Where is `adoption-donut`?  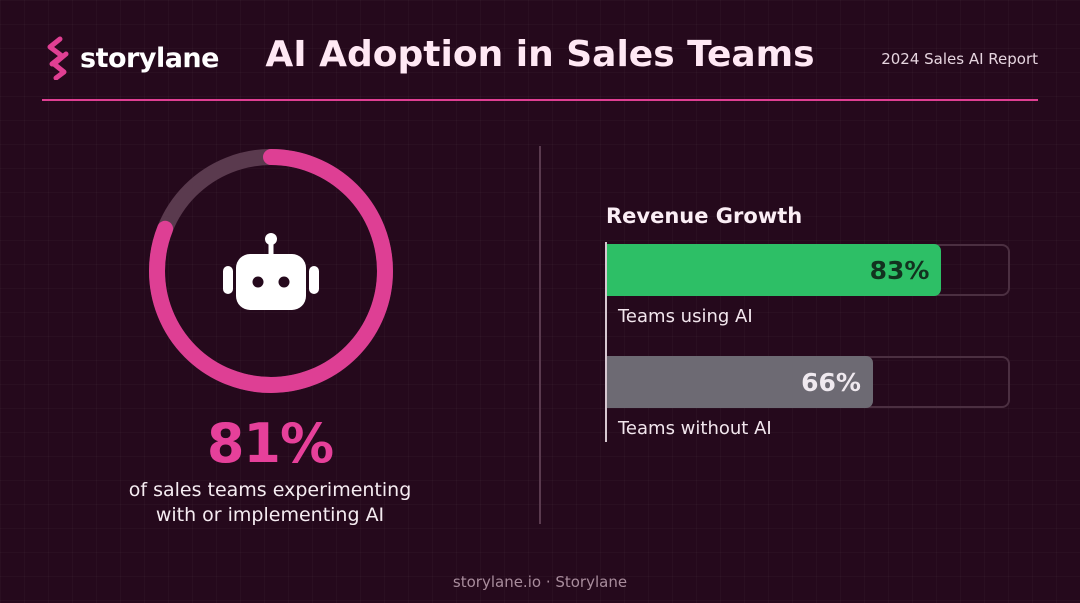 adoption-donut is located at coordinates (271, 271).